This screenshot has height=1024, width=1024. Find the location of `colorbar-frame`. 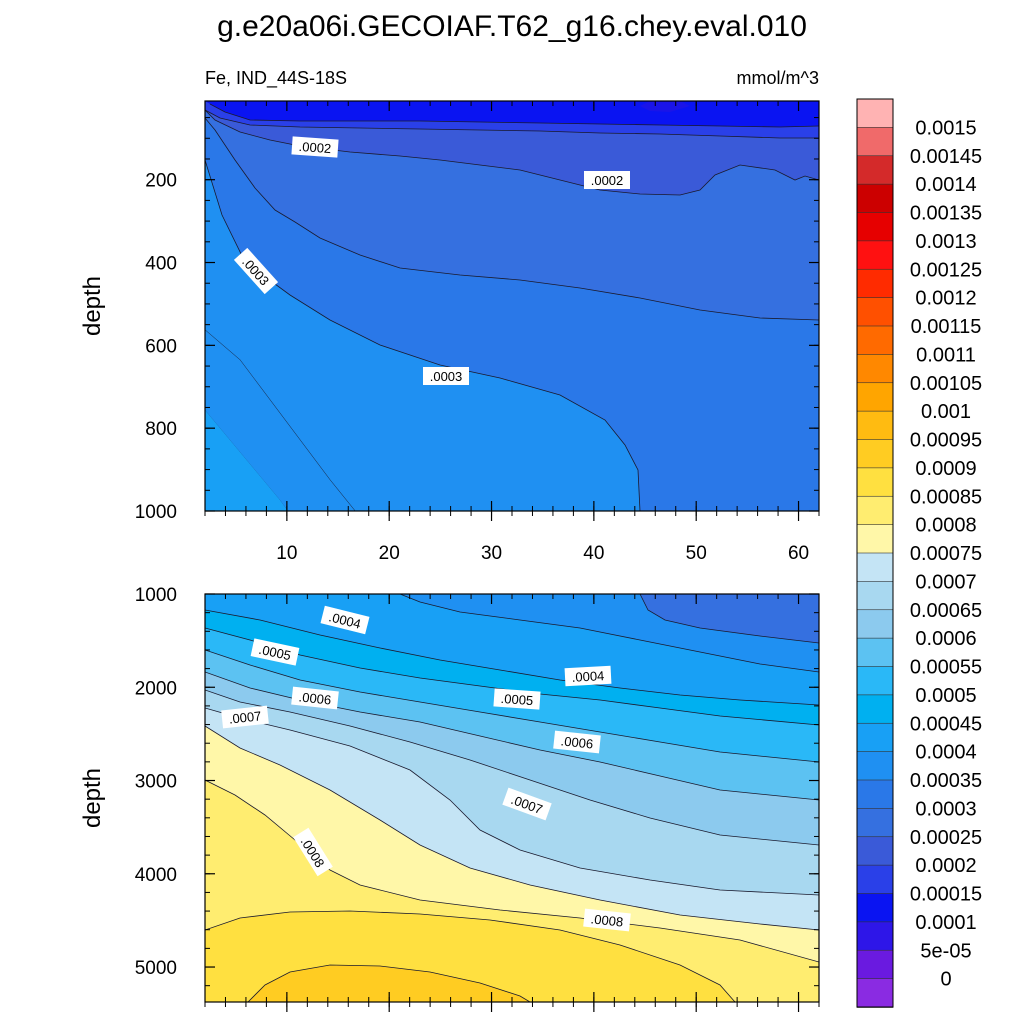

colorbar-frame is located at coordinates (875, 553).